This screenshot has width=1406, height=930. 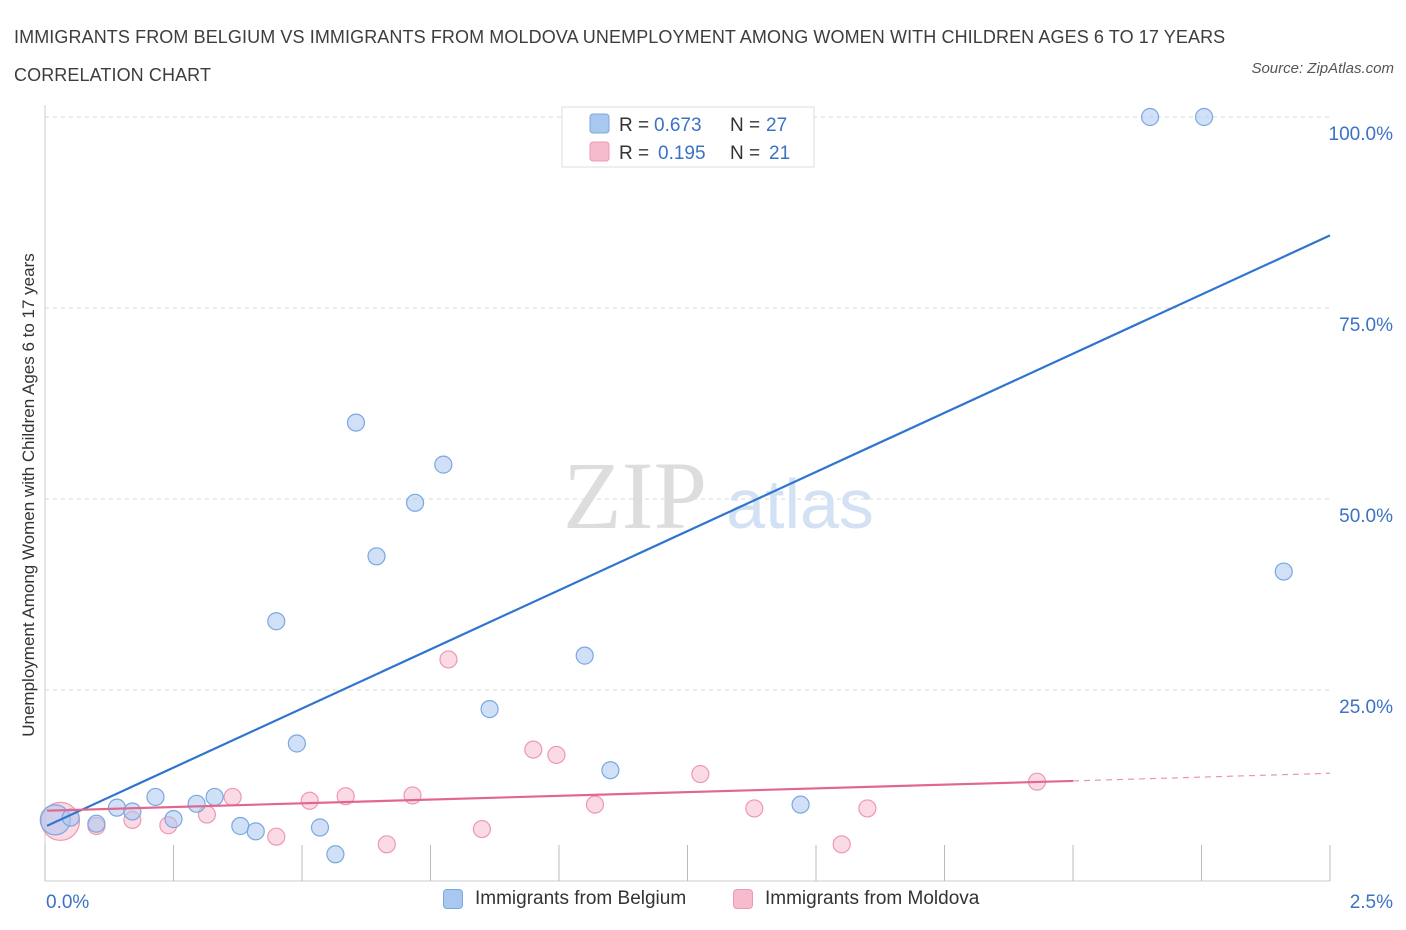 I want to click on y-tick-label-3: 100.0%, so click(x=1361, y=134).